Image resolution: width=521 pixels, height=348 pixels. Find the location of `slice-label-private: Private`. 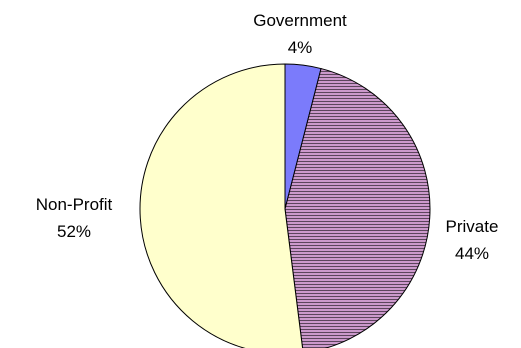

slice-label-private: Private is located at coordinates (472, 226).